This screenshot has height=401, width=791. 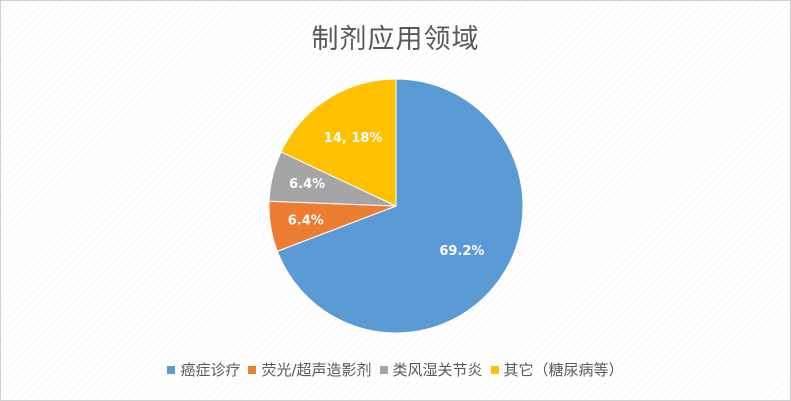 I want to click on legend-item-3: 其它（糖尿病等）, so click(x=557, y=369).